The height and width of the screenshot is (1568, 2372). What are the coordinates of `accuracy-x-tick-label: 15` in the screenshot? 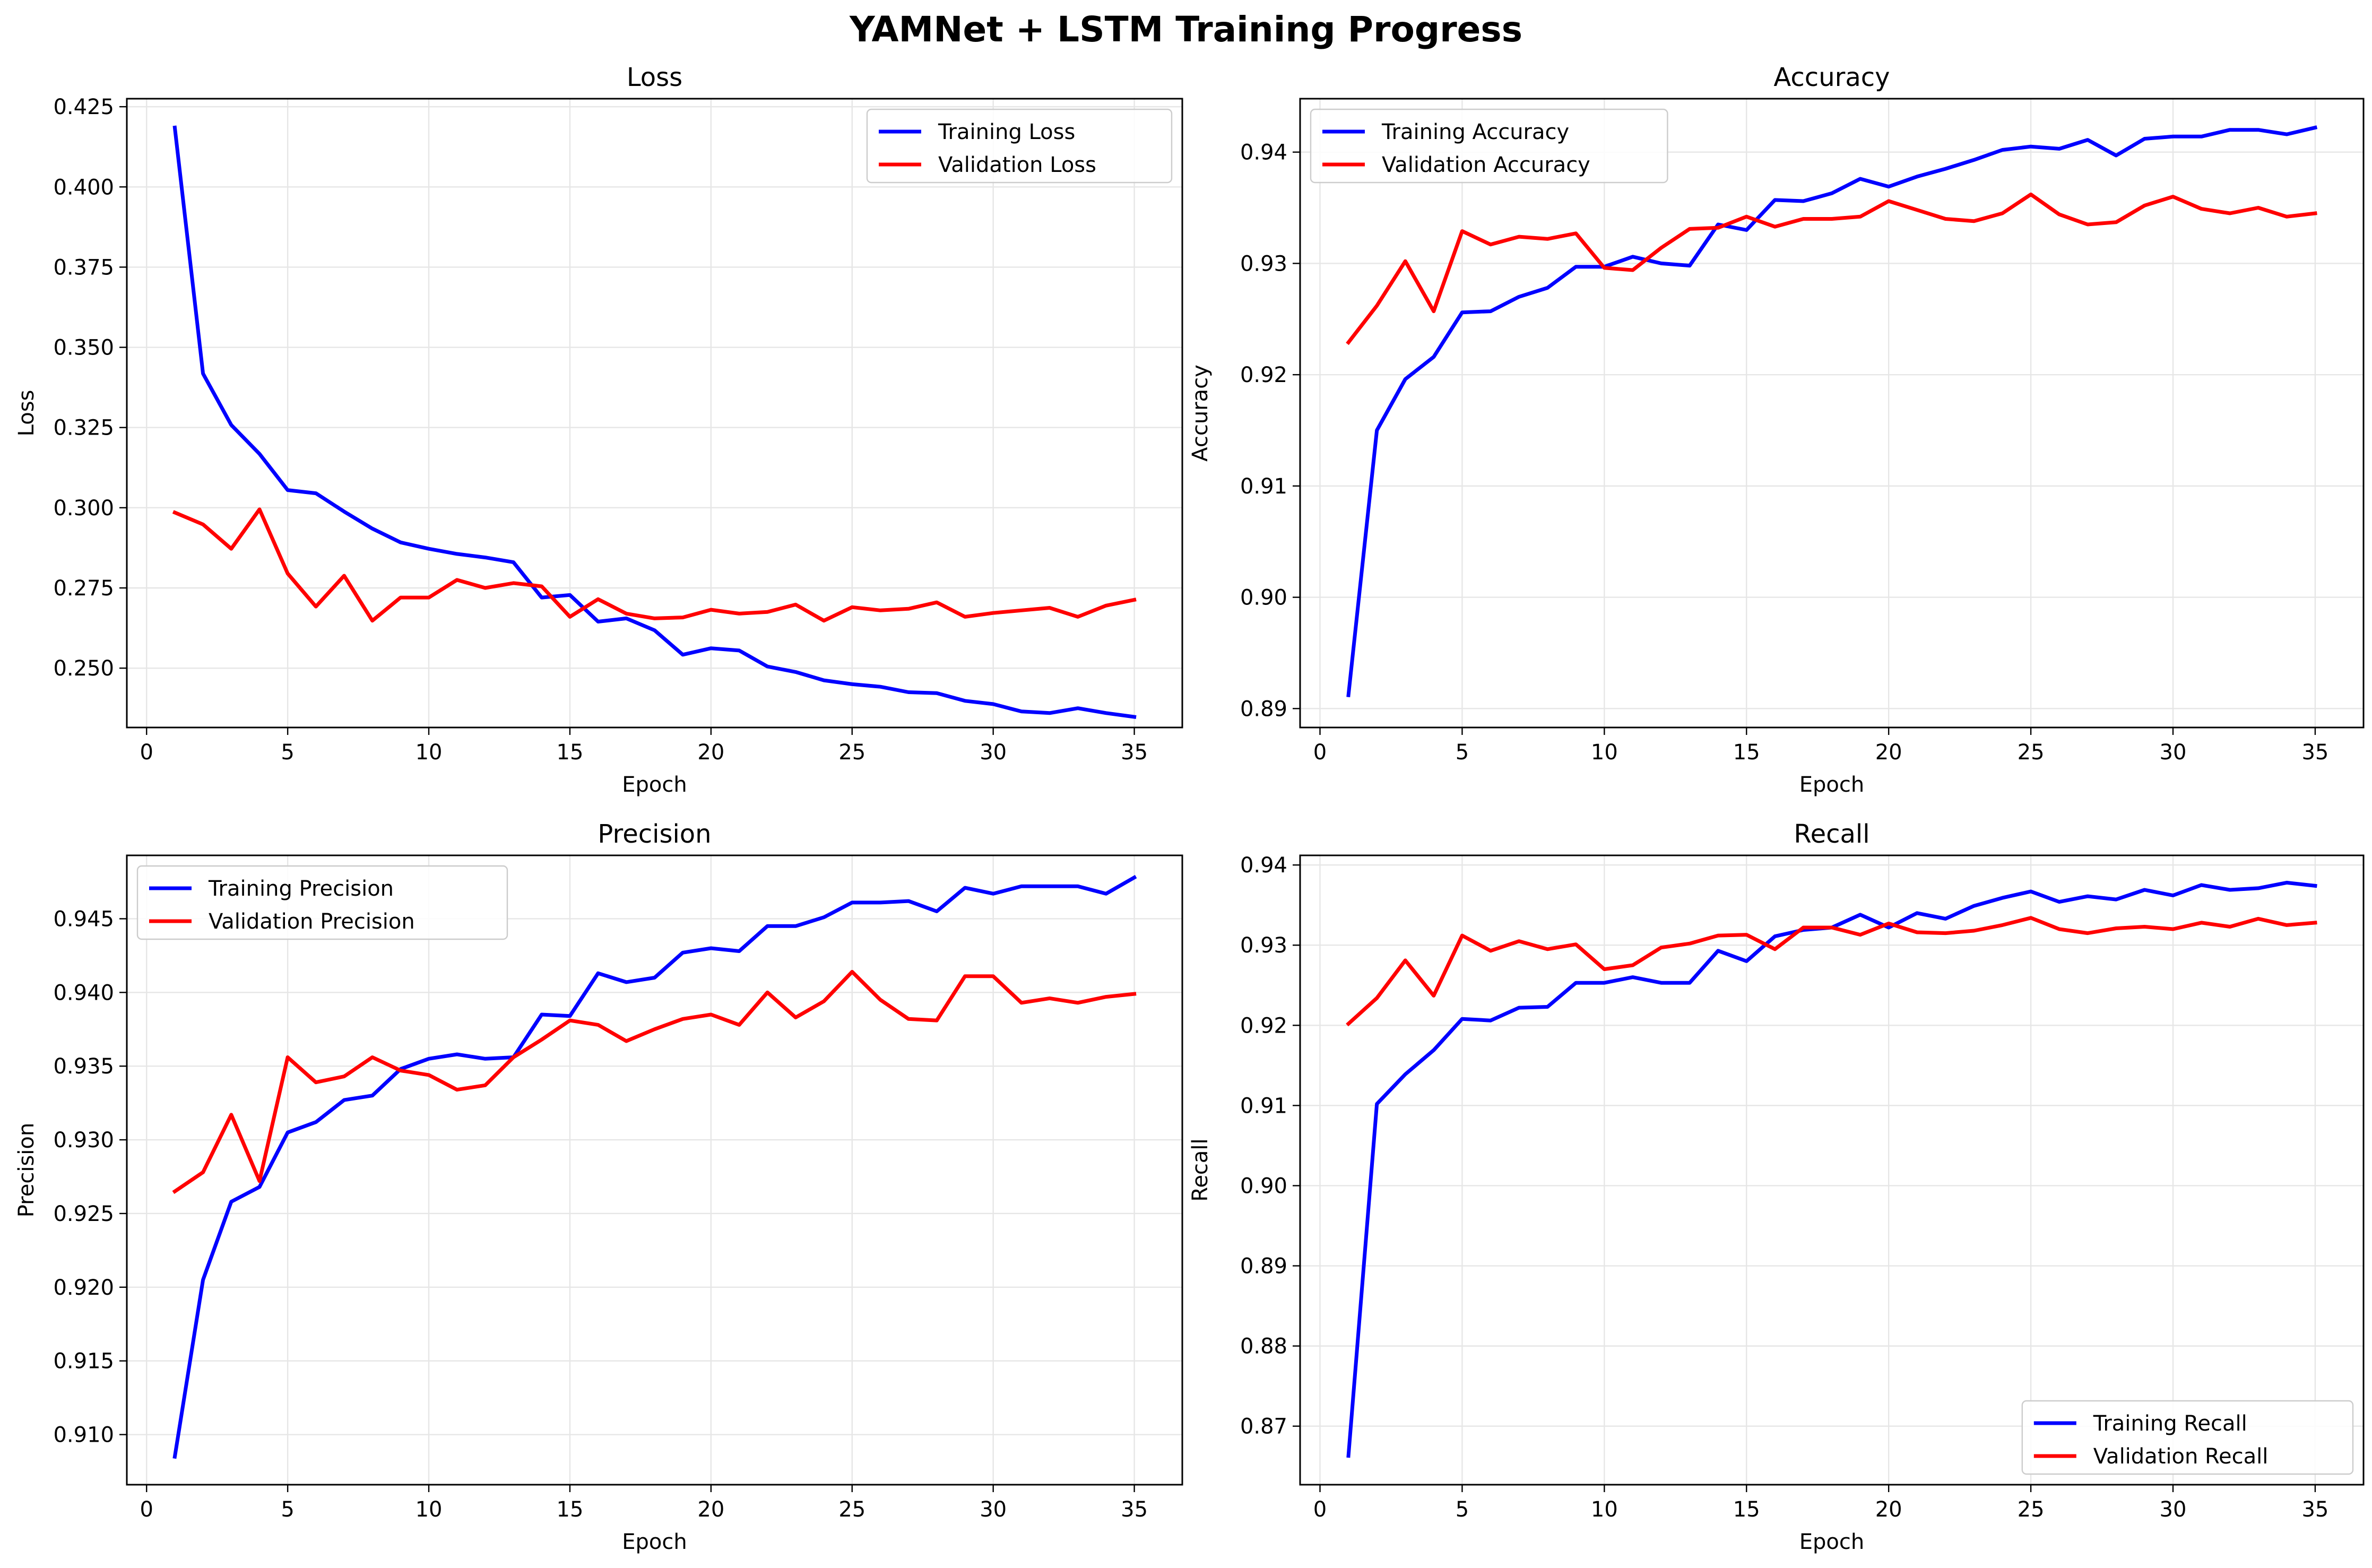 It's located at (1746, 752).